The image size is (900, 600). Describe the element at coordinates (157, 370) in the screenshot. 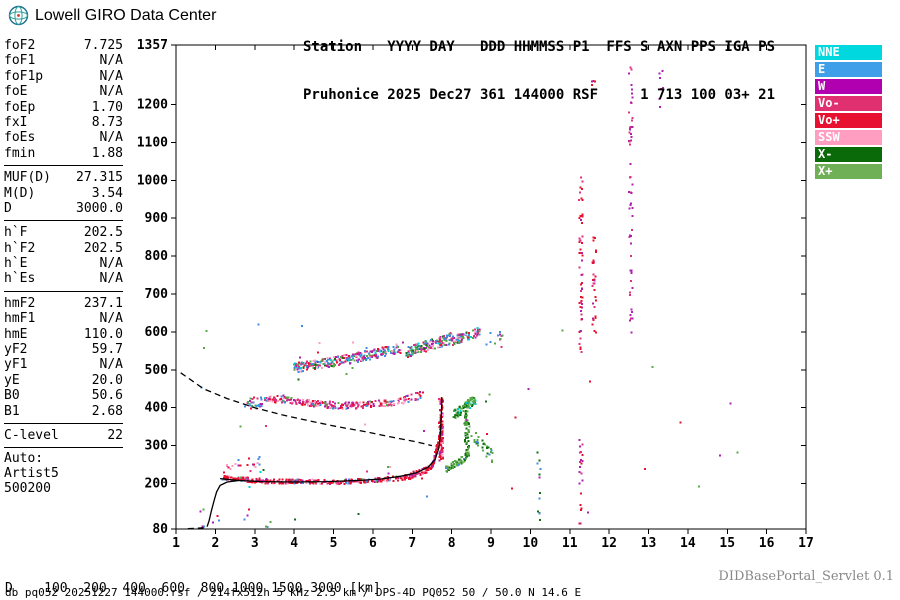

I see `y-tick-label: 500` at that location.